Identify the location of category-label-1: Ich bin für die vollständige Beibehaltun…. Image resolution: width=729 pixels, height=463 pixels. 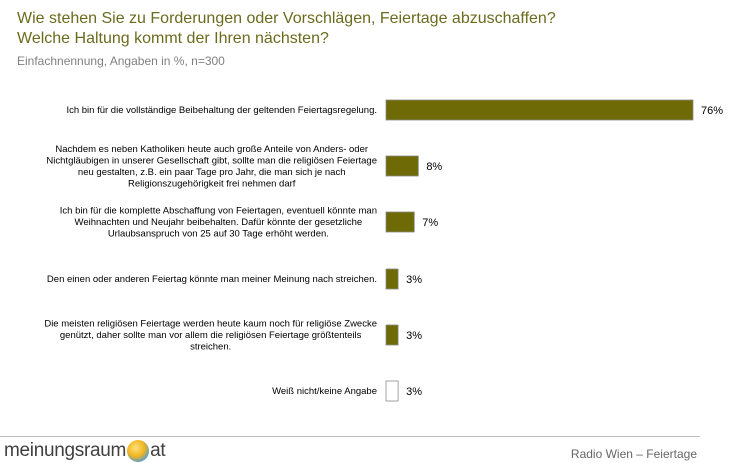
(221, 110).